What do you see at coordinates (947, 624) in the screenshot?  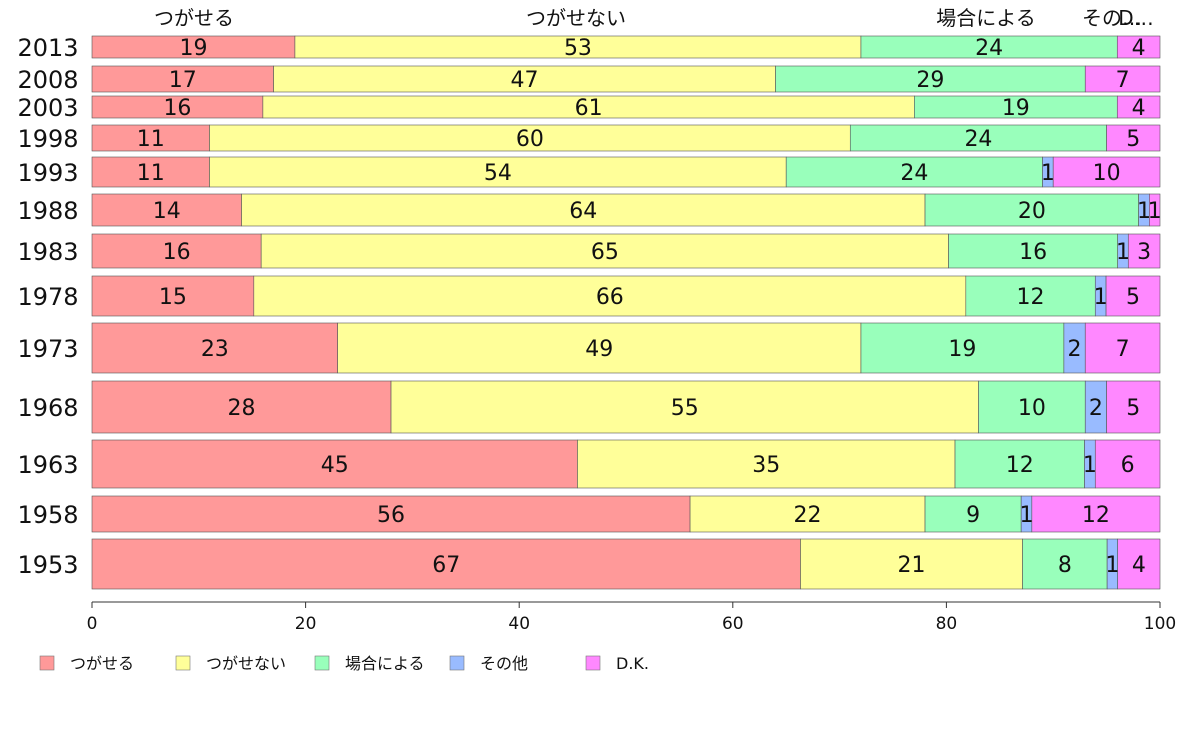 I see `x-tick-label-80: 80` at bounding box center [947, 624].